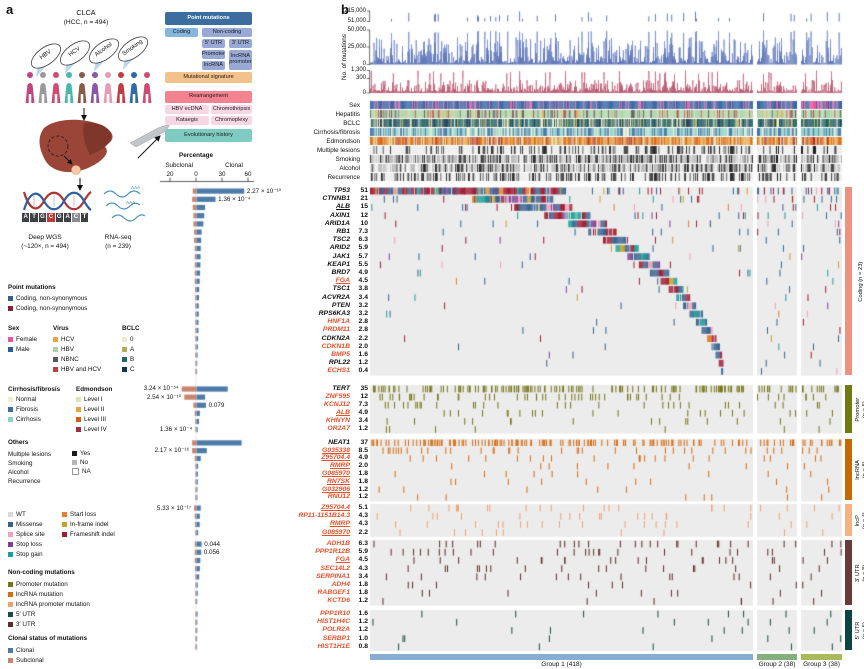 The image size is (864, 669). I want to click on gene-label: PTEN, so click(340, 305).